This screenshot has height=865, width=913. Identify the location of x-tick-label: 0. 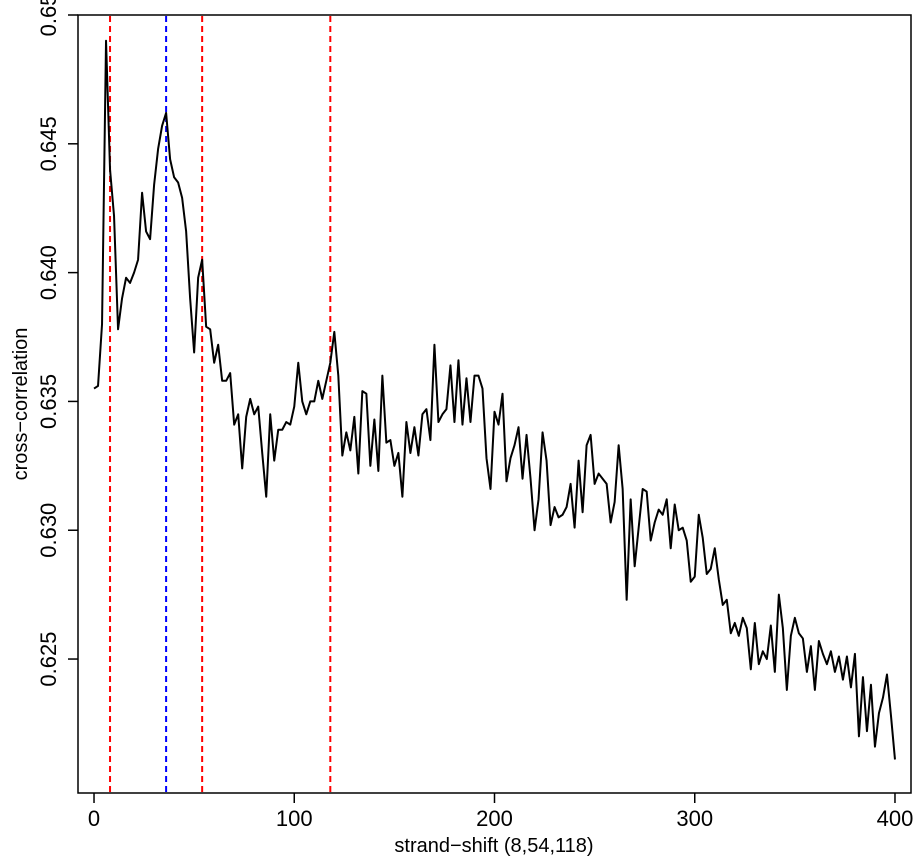
(94, 818).